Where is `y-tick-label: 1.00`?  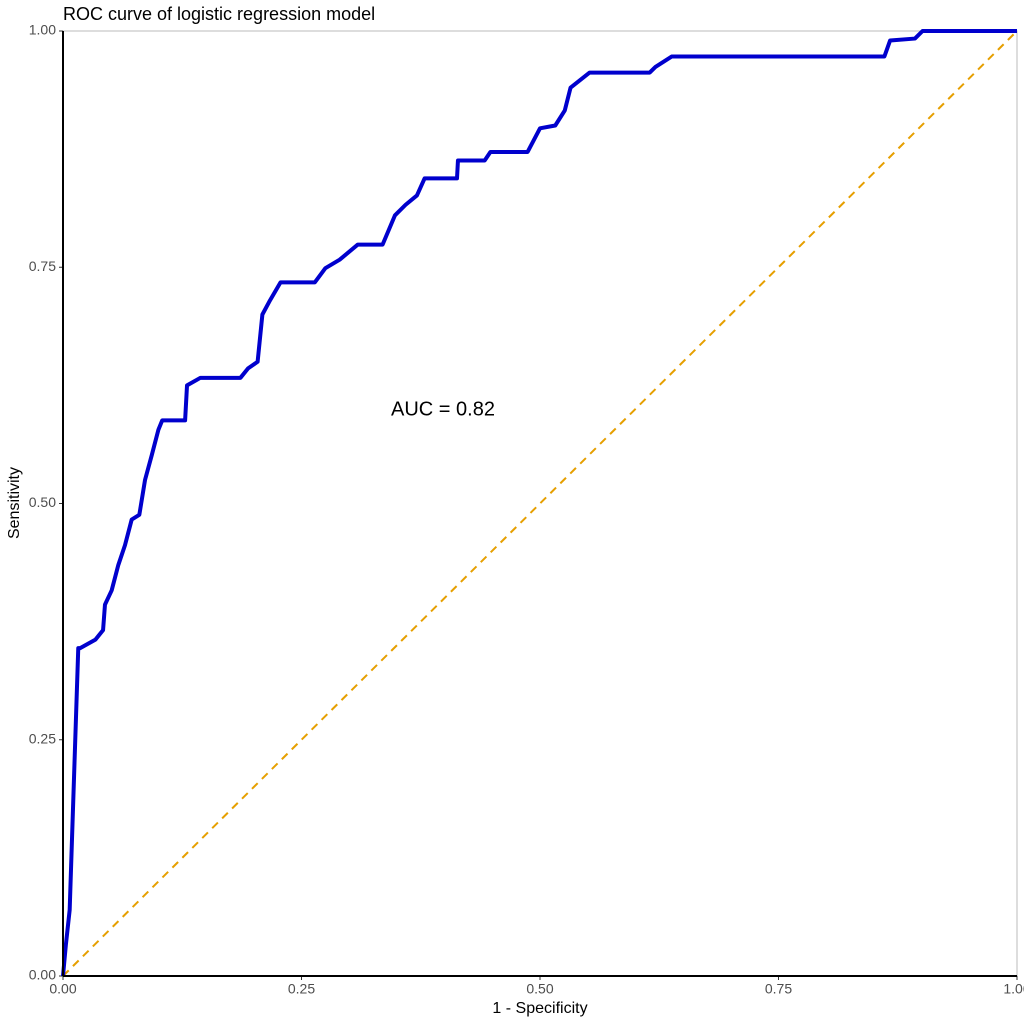
y-tick-label: 1.00 is located at coordinates (42, 30).